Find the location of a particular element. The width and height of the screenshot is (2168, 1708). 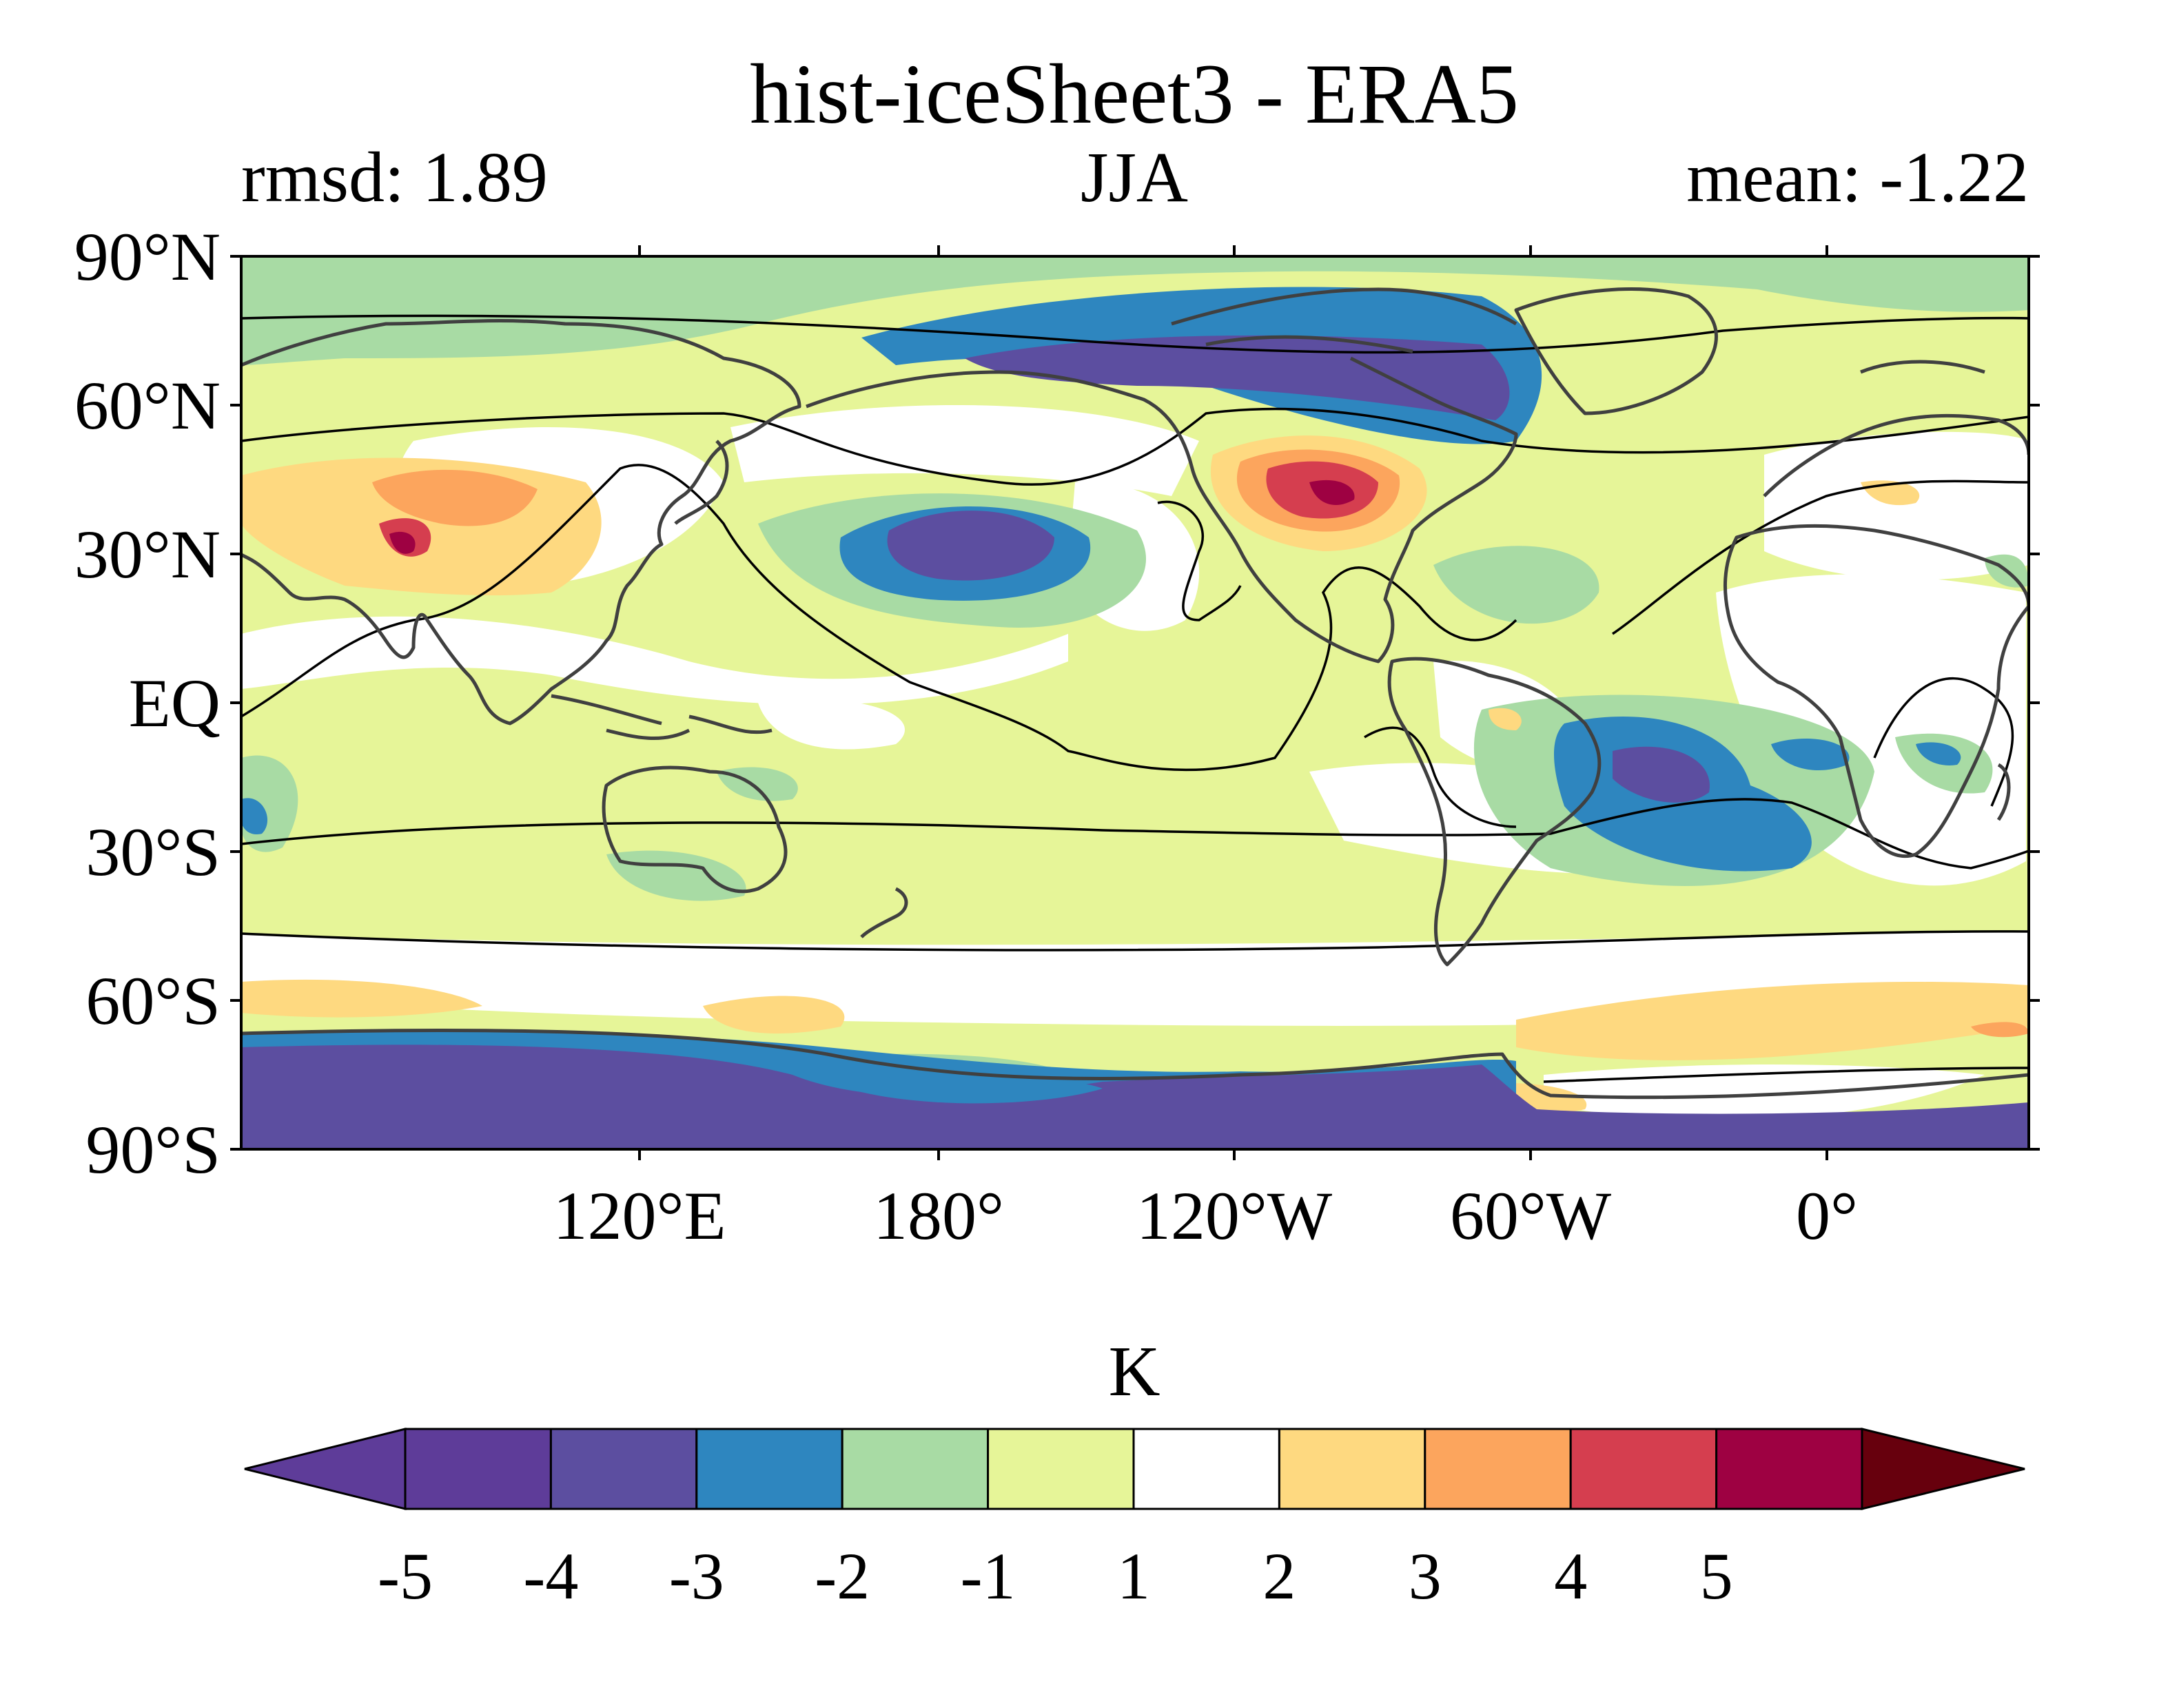

coast-japan is located at coordinates (701, 482).